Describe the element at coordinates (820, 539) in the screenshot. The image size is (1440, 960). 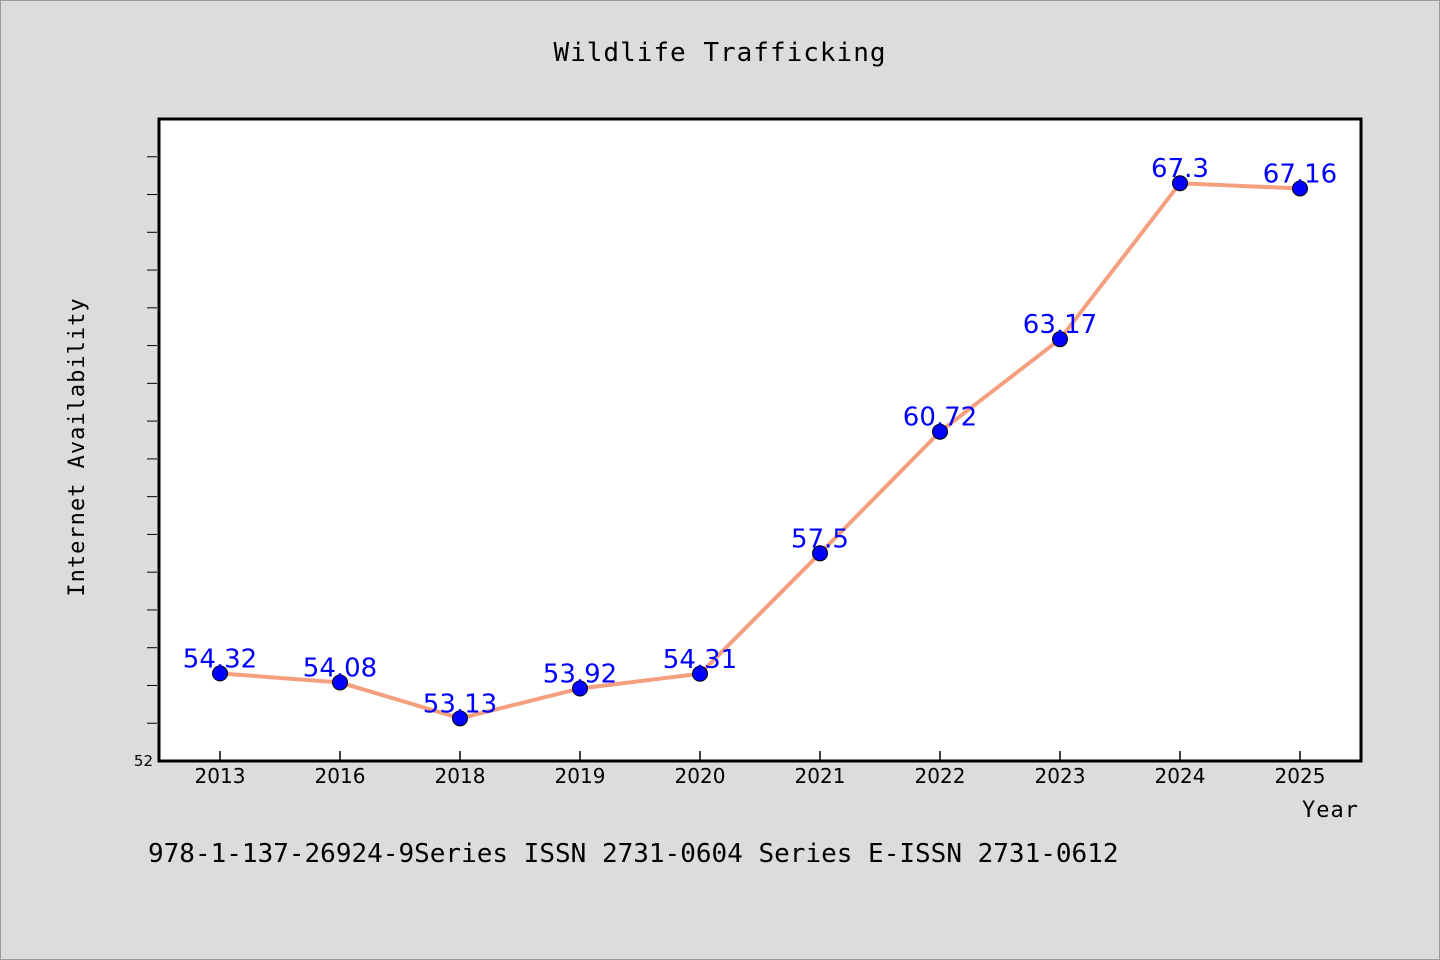
I see `data-label: 57.5` at that location.